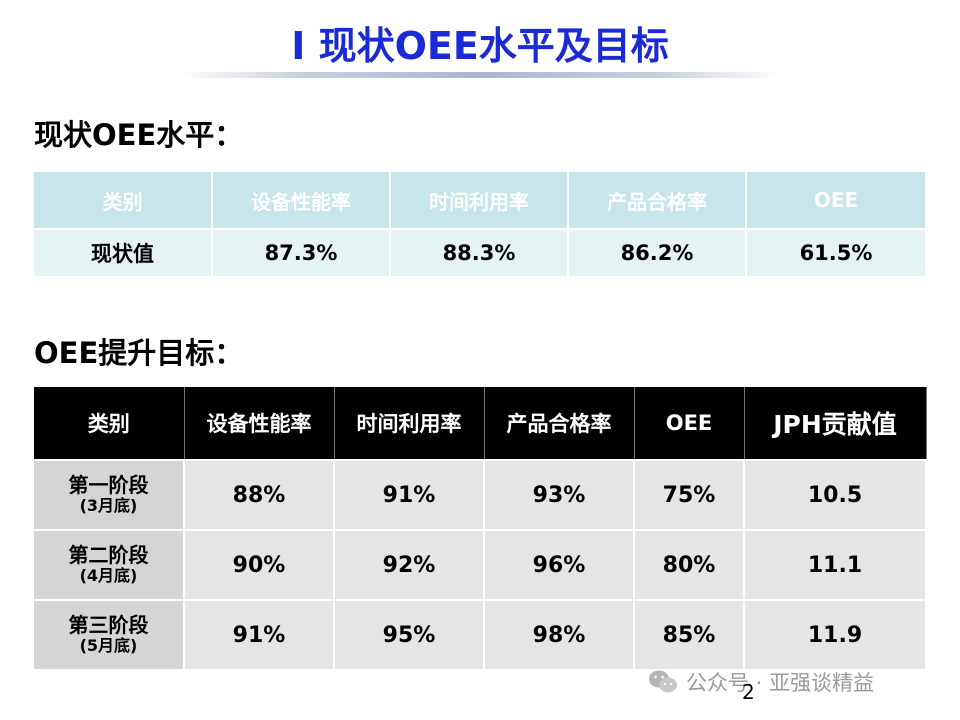 The width and height of the screenshot is (960, 720). What do you see at coordinates (836, 252) in the screenshot?
I see `table-cell: 61.5%` at bounding box center [836, 252].